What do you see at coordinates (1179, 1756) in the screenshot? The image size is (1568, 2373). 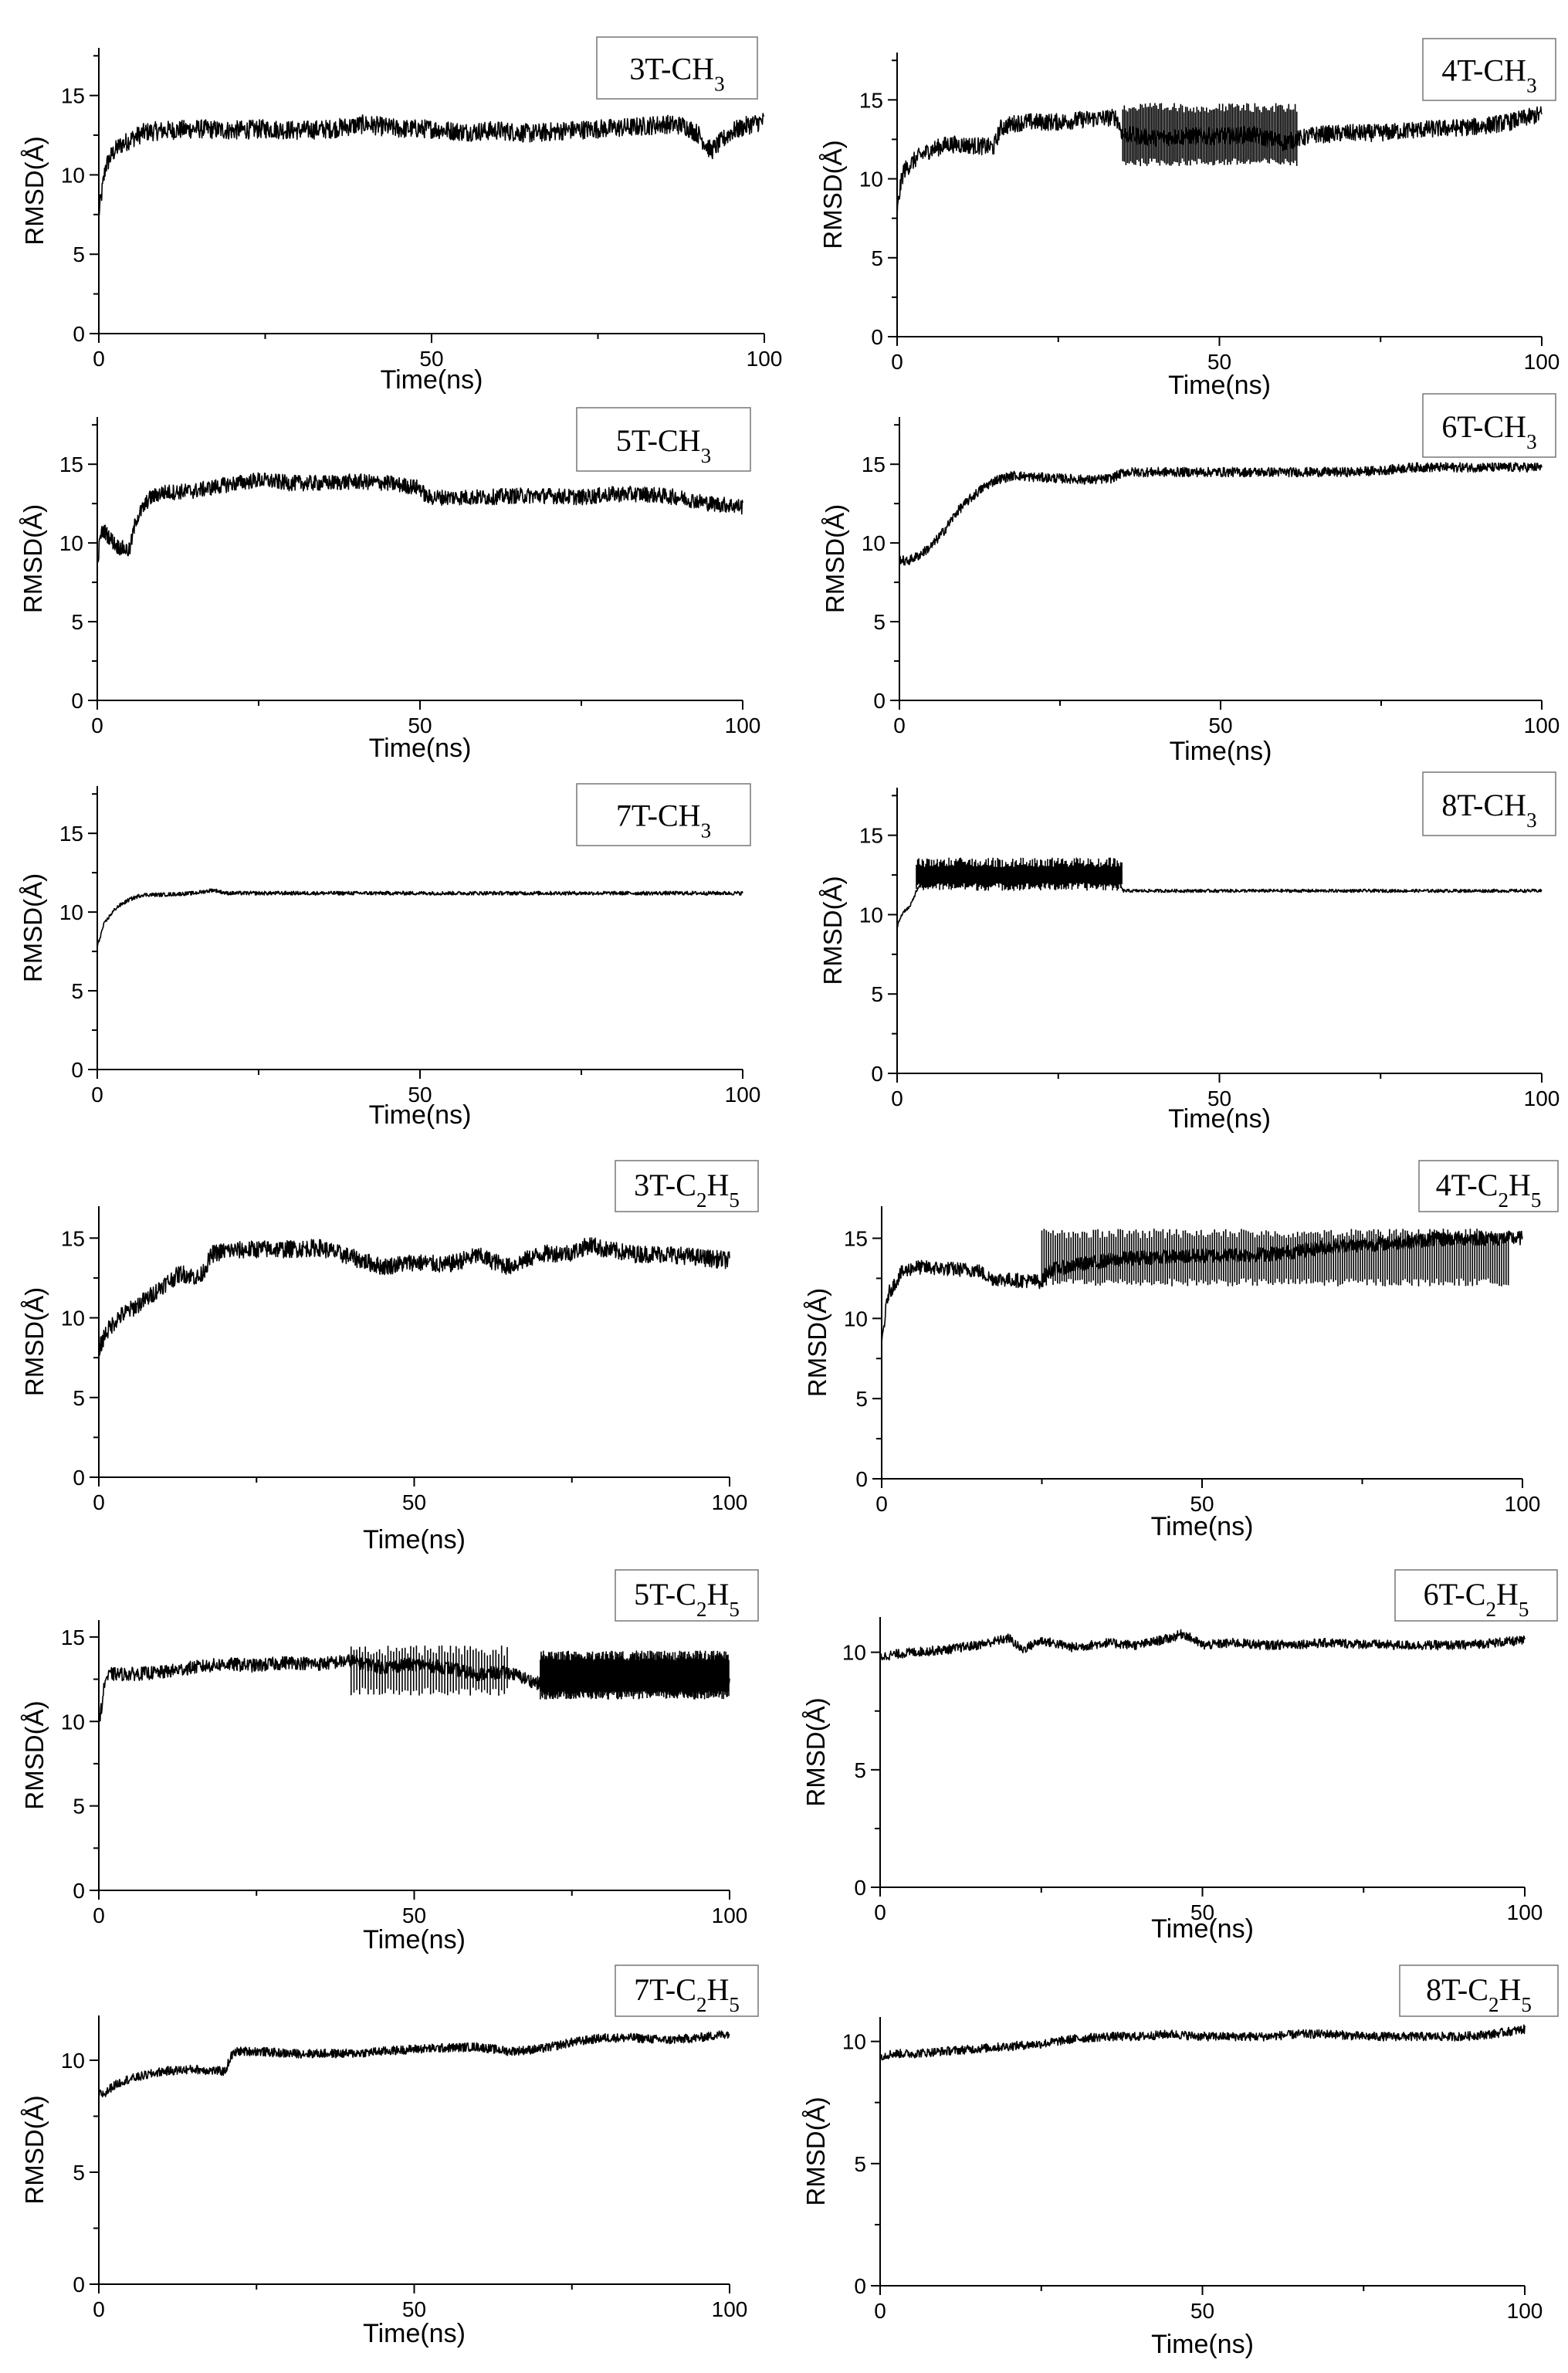 I see `chart-panel-10: 0 50 100 0 5 10 Time(ns) RMSD(Å) 6T-C2H5` at bounding box center [1179, 1756].